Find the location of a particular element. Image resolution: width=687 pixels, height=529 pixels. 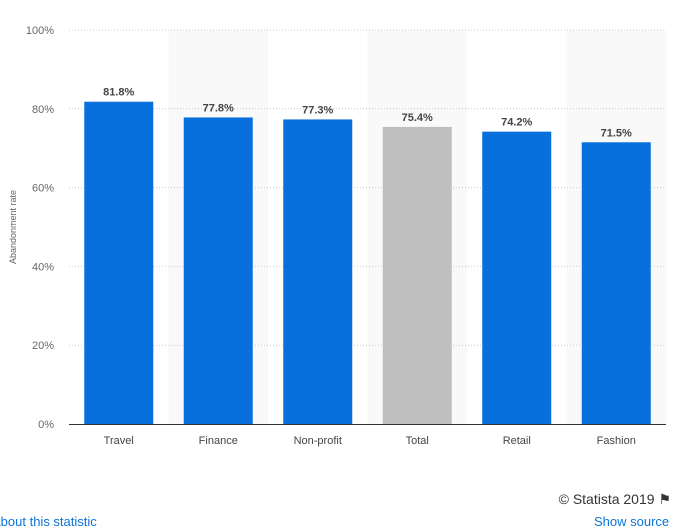

data-label: 71.5% is located at coordinates (616, 133).